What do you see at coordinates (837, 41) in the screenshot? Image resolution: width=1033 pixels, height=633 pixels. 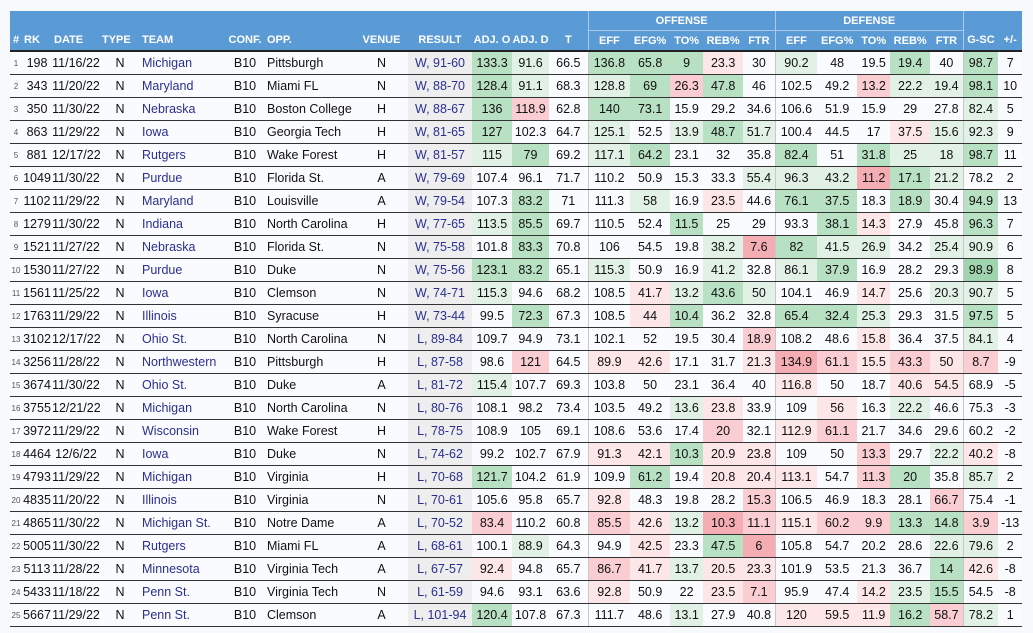 I see `column-header-def-efg: EFG%` at bounding box center [837, 41].